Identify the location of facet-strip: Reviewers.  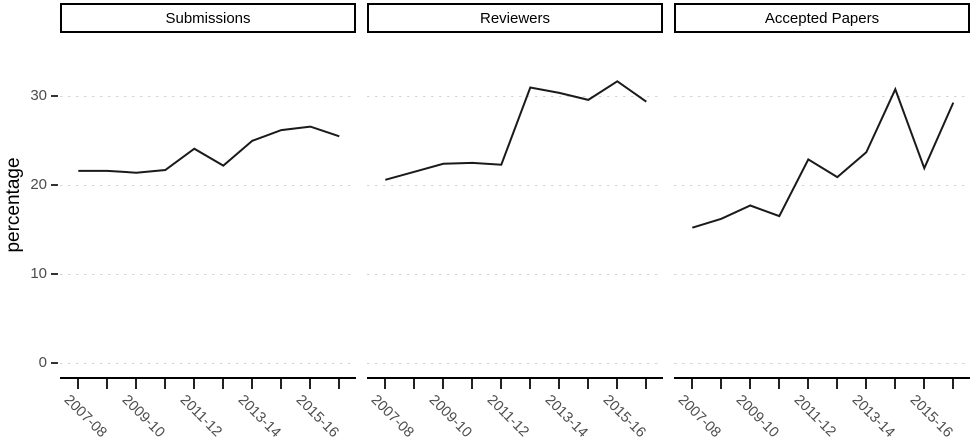
(515, 18).